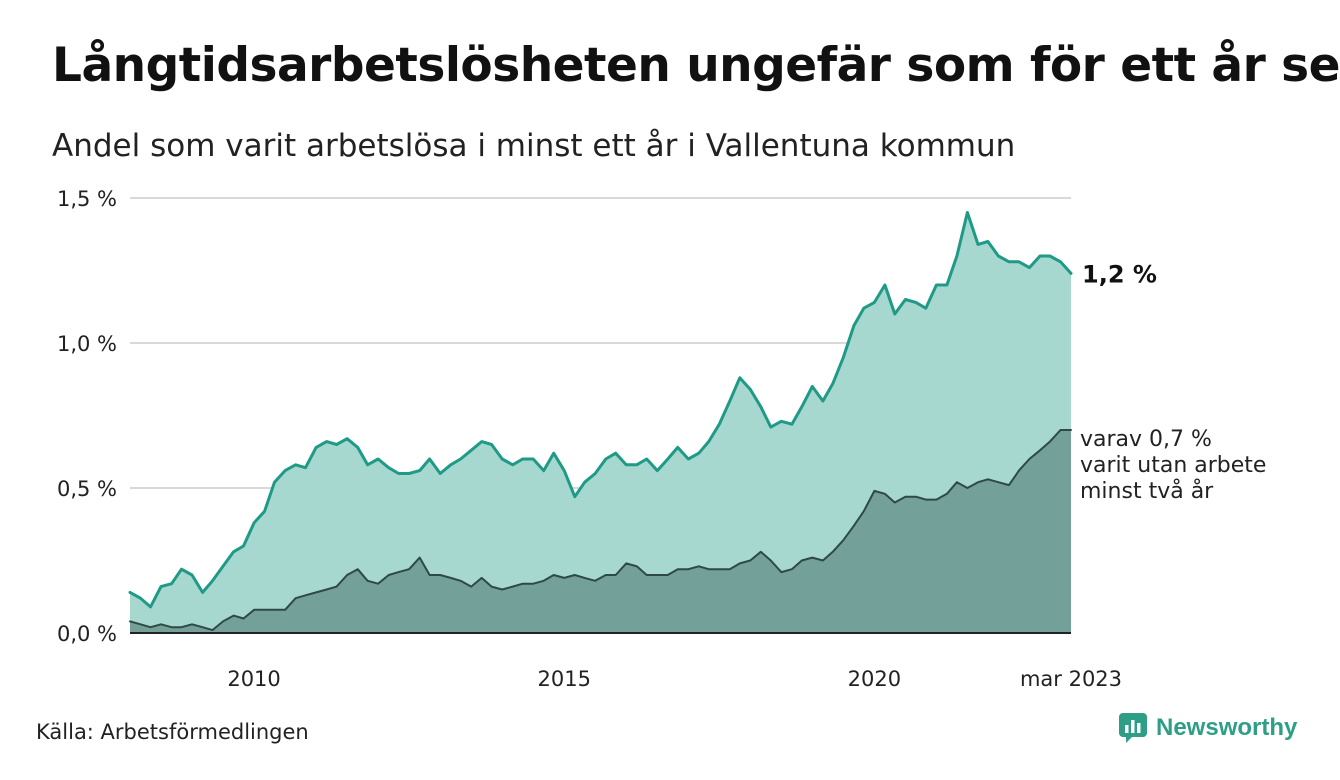  I want to click on y-tick-label: 1,5 %, so click(87, 199).